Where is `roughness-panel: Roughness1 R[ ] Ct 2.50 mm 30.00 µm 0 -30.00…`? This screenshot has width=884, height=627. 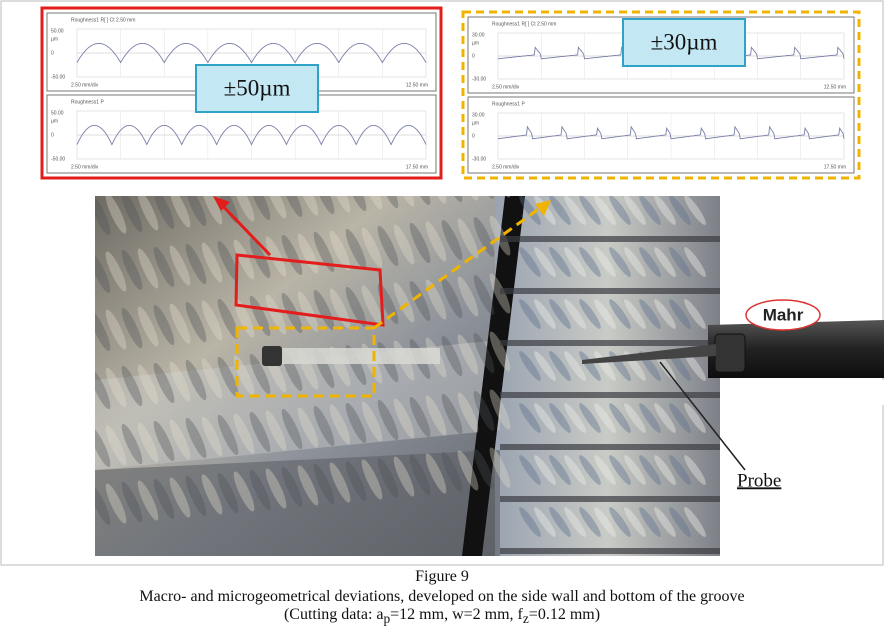 roughness-panel: Roughness1 R[ ] Ct 2.50 mm 30.00 µm 0 -30.00… is located at coordinates (661, 95).